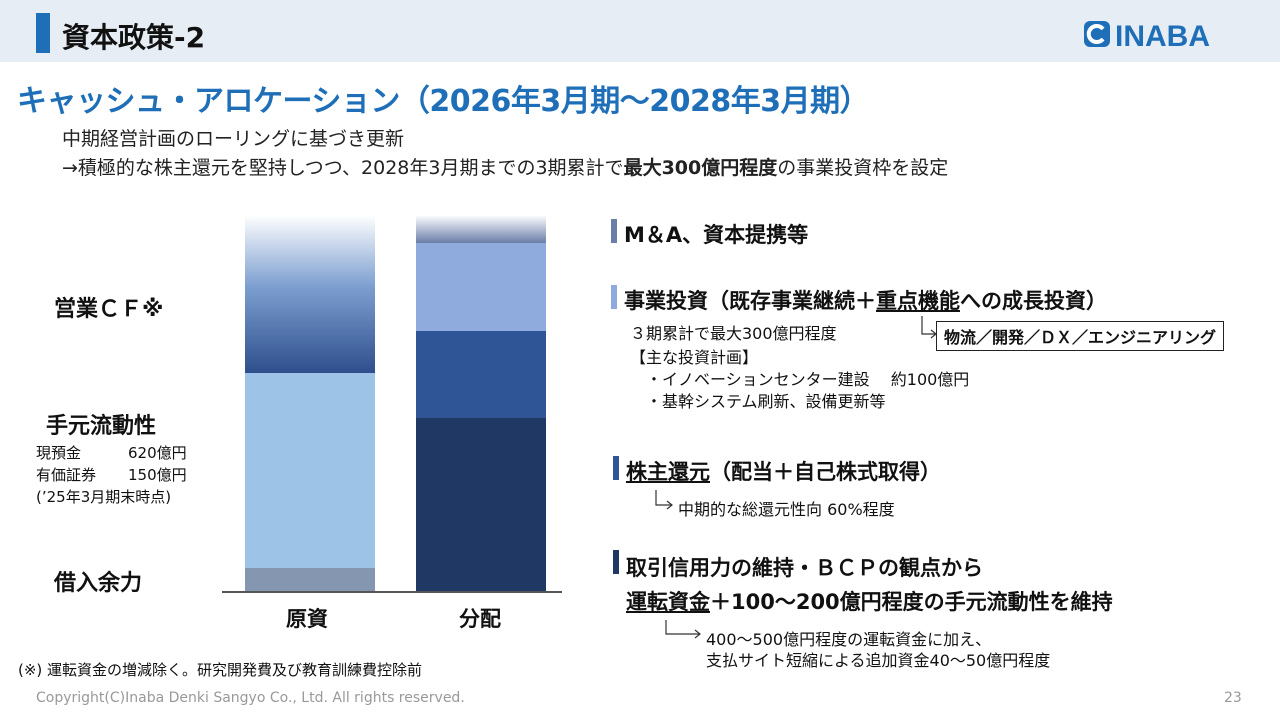 The height and width of the screenshot is (720, 1280). Describe the element at coordinates (66, 475) in the screenshot. I see `securities-label: 有価証券` at that location.